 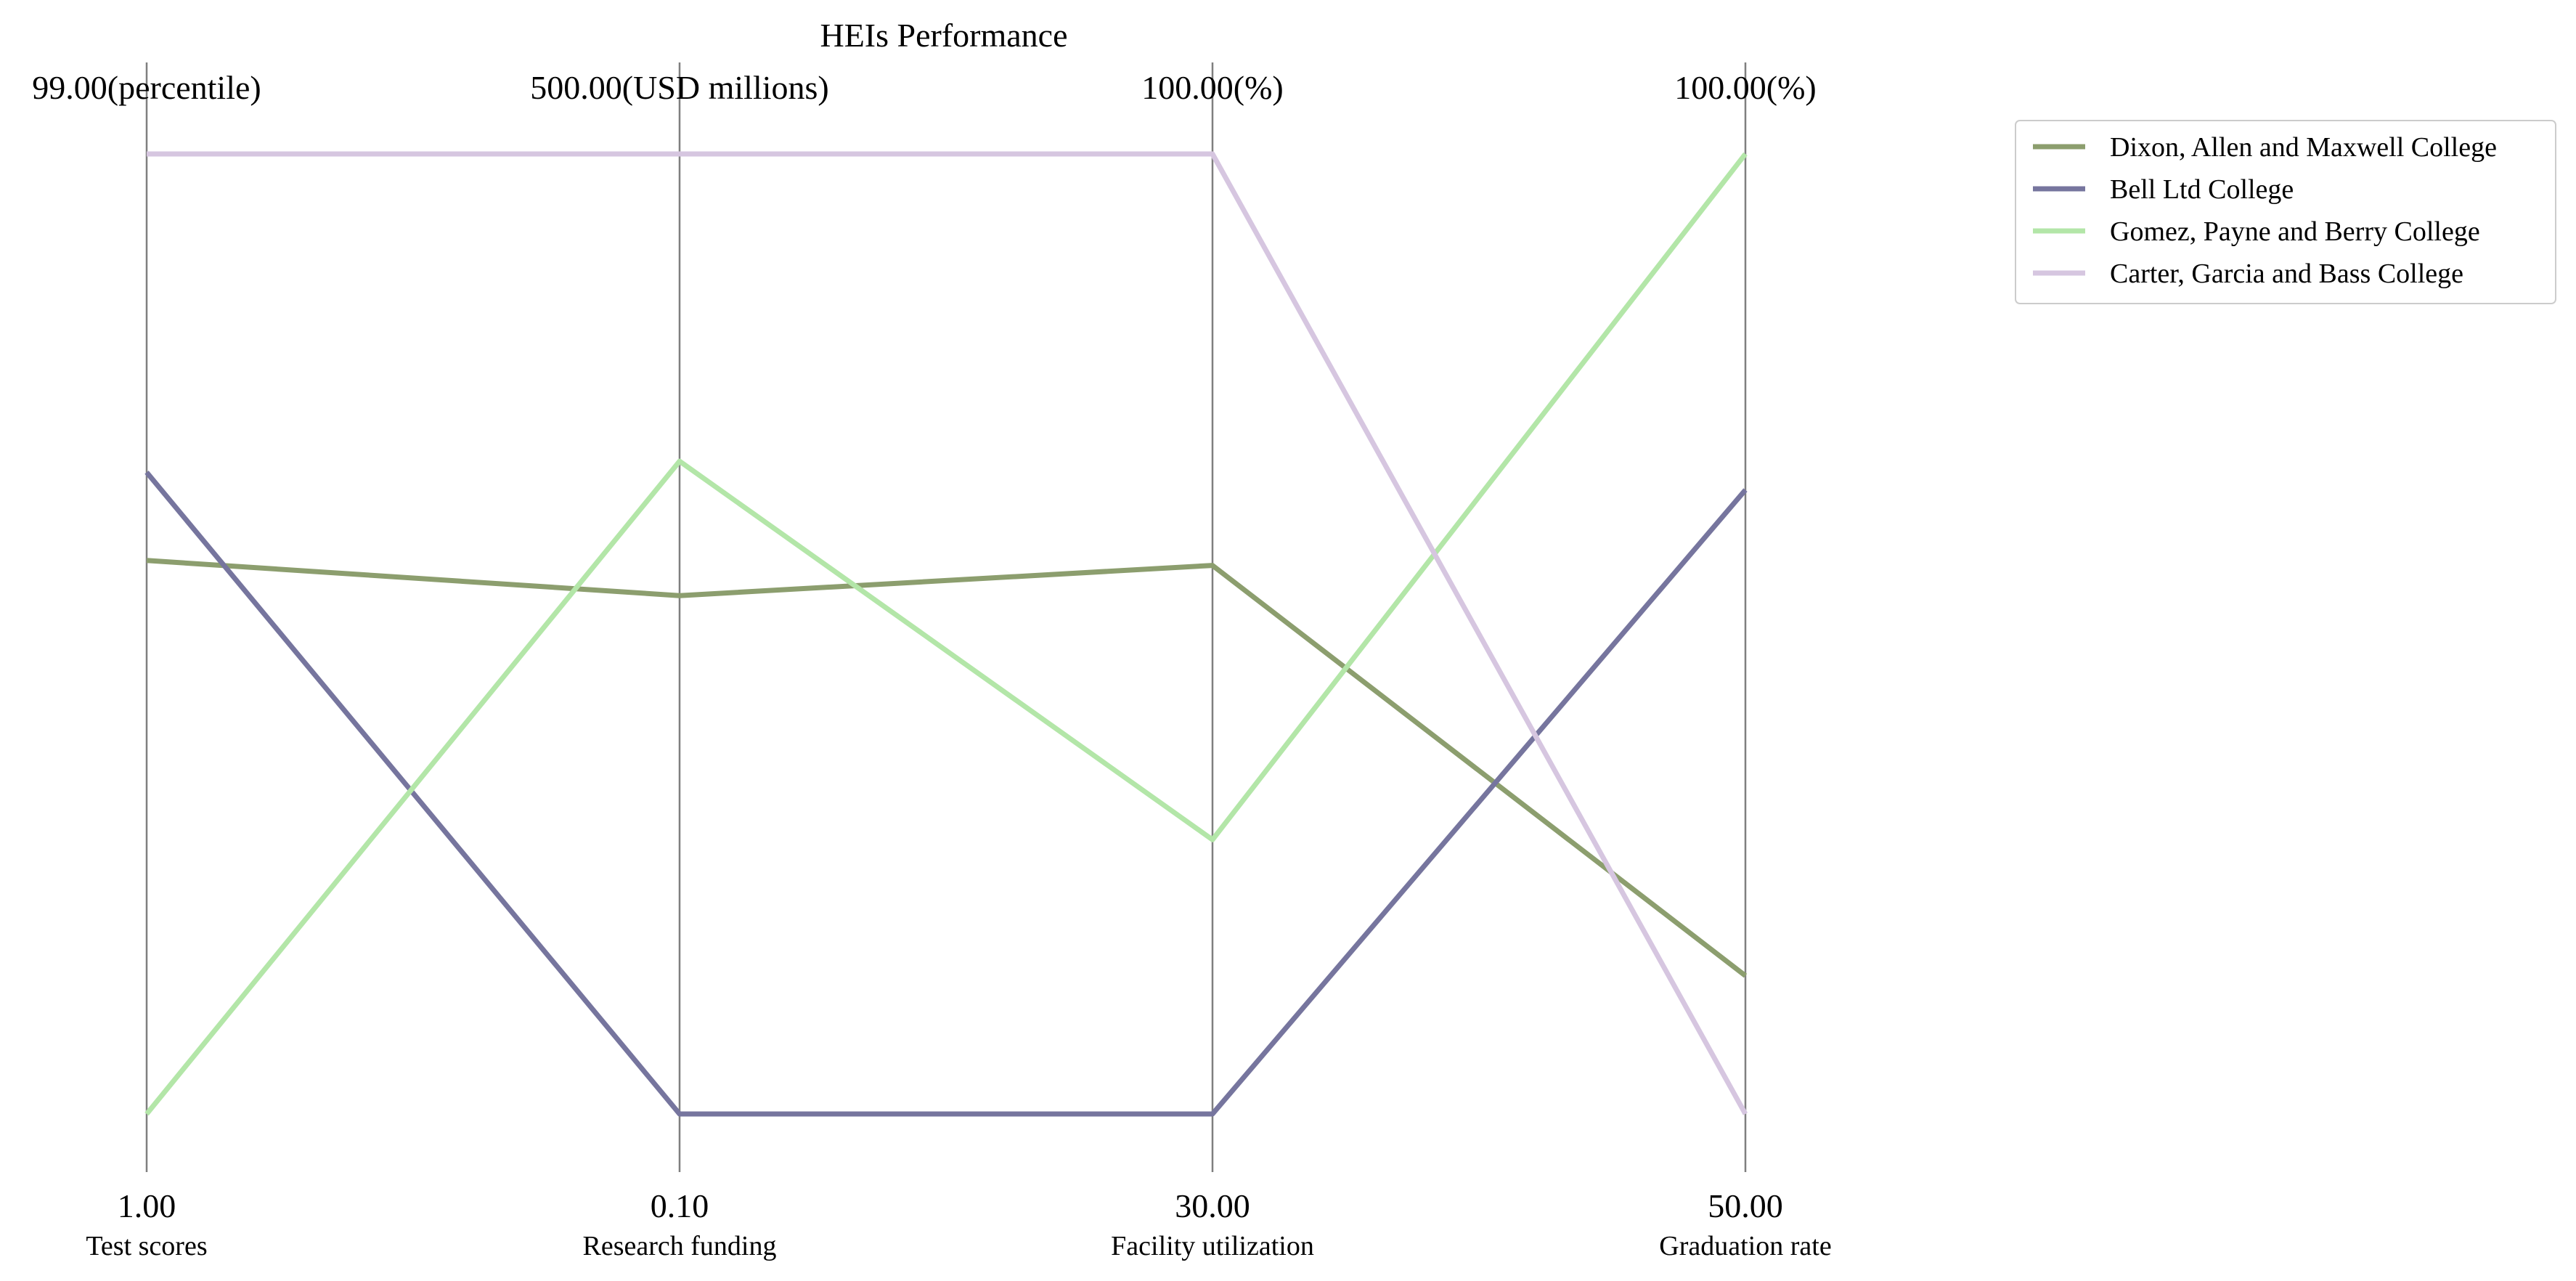 I want to click on legend-label-0: Dixon, Allen and Maxwell College, so click(x=2303, y=147).